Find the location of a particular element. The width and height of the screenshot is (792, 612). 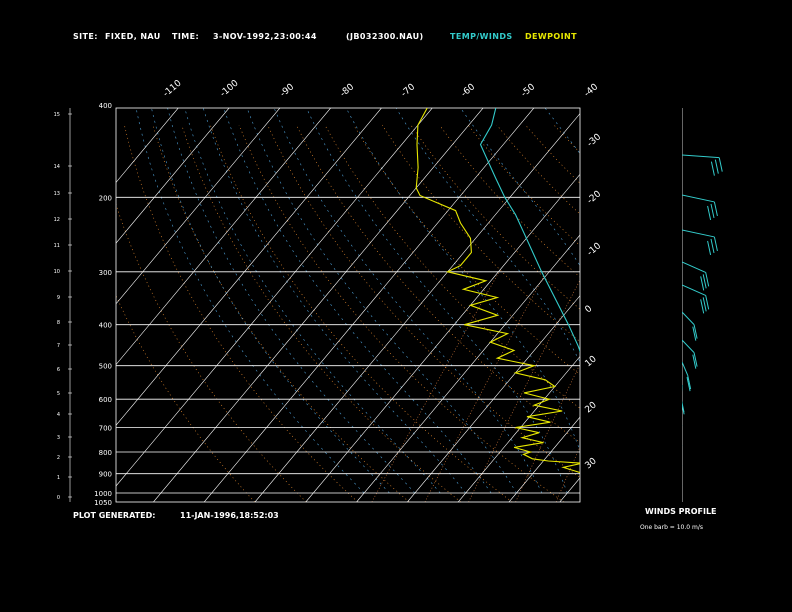

isobar-label: 900 is located at coordinates (105, 475).